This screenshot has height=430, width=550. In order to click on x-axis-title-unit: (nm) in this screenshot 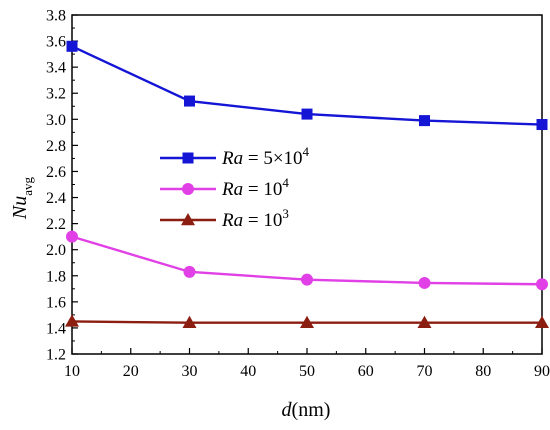, I will do `click(311, 410)`.